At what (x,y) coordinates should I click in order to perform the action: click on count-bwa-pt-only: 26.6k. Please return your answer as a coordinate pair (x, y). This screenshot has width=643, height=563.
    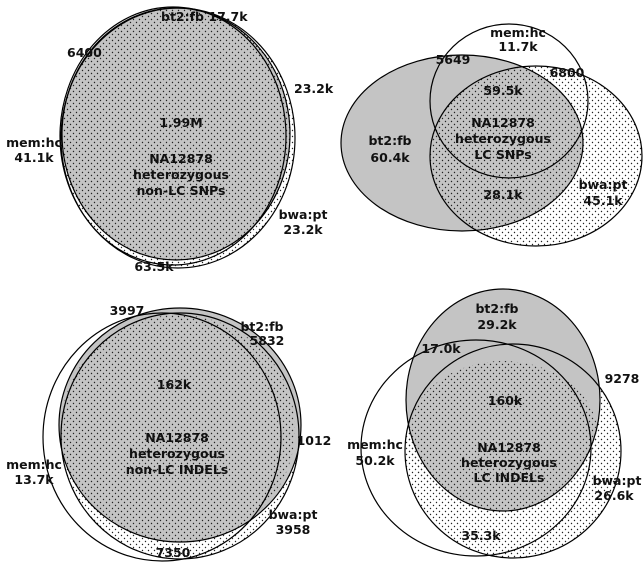
    Looking at the image, I should click on (614, 495).